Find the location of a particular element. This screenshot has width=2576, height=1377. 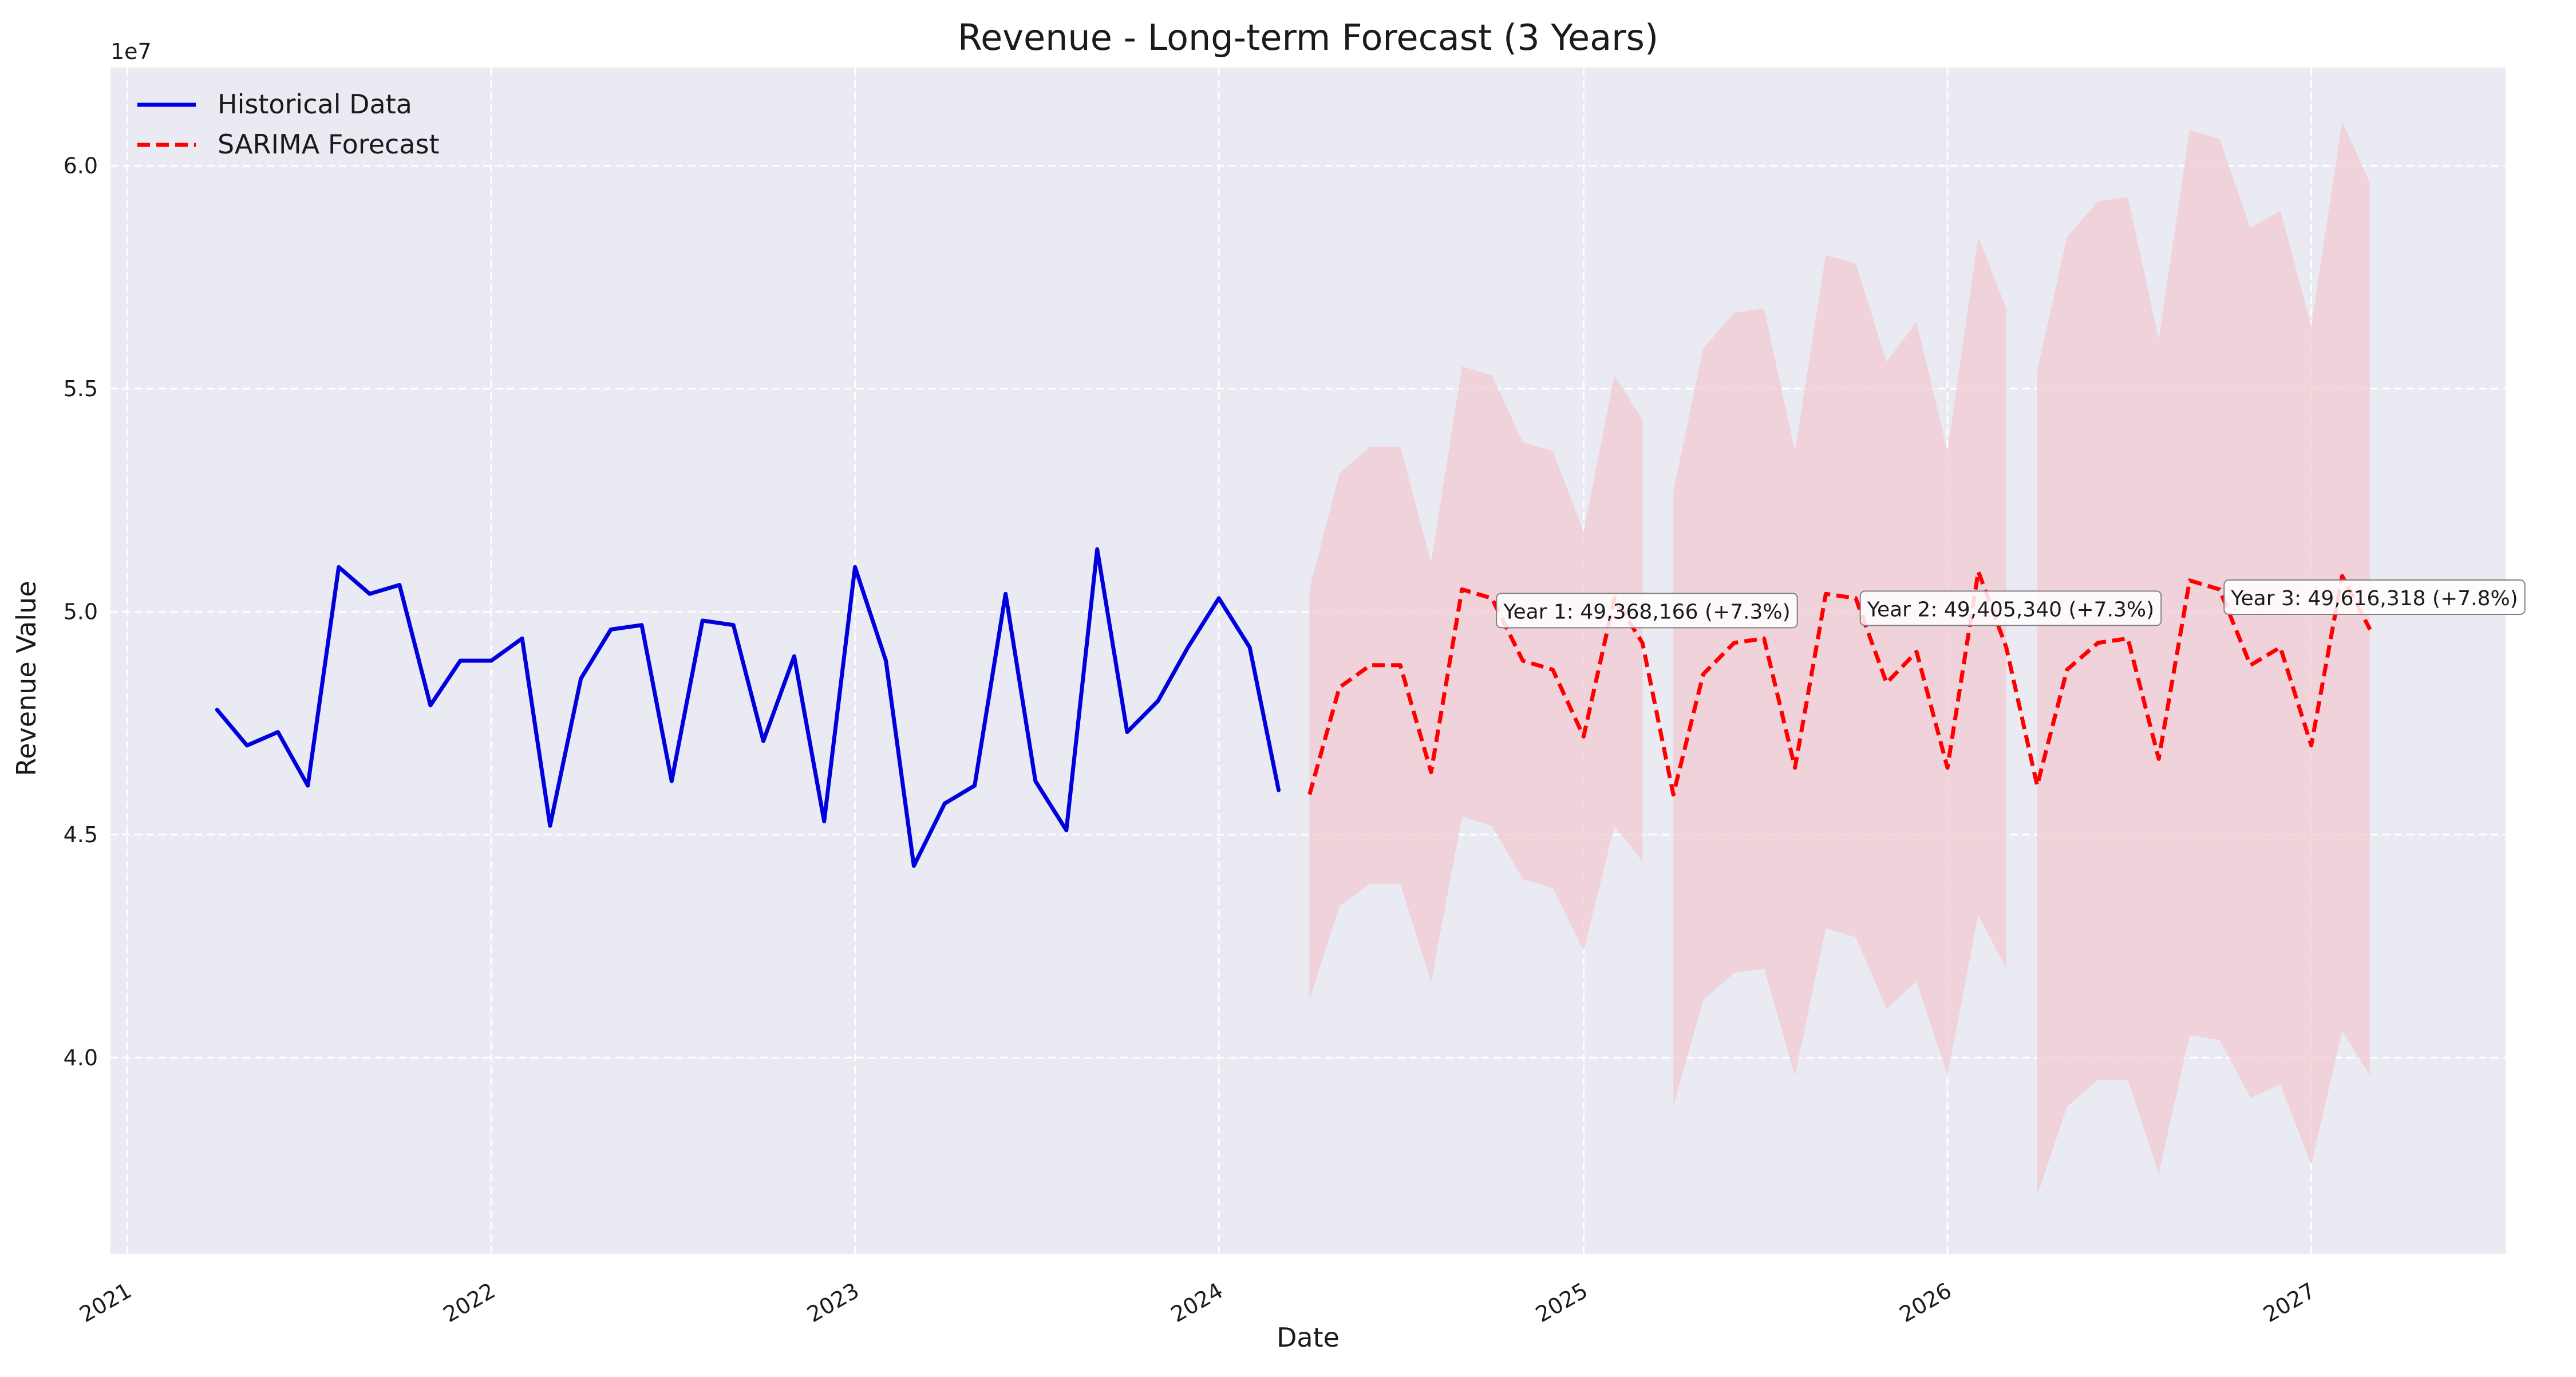

x-axis-label: Date is located at coordinates (1308, 1337).